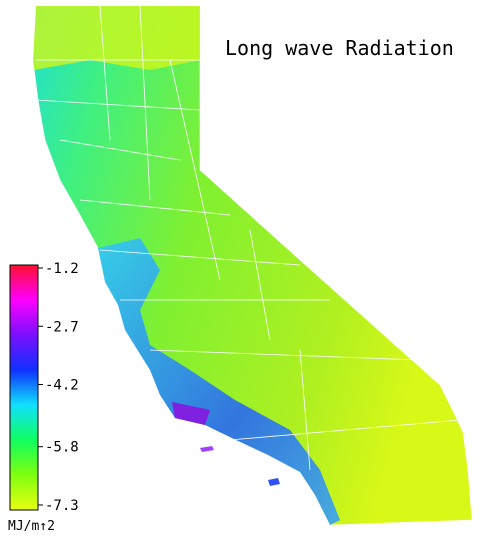 This screenshot has height=550, width=500. I want to click on la-purple, so click(191, 413).